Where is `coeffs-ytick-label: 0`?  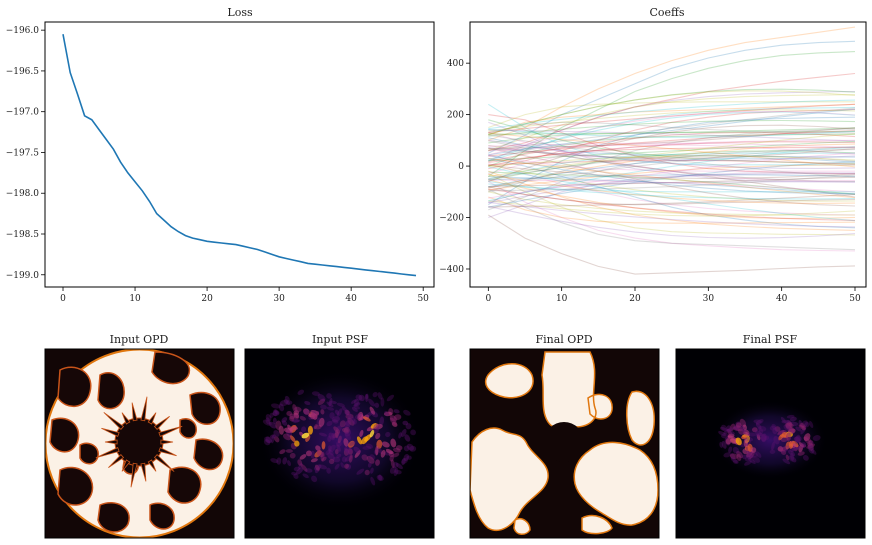 coeffs-ytick-label: 0 is located at coordinates (461, 167).